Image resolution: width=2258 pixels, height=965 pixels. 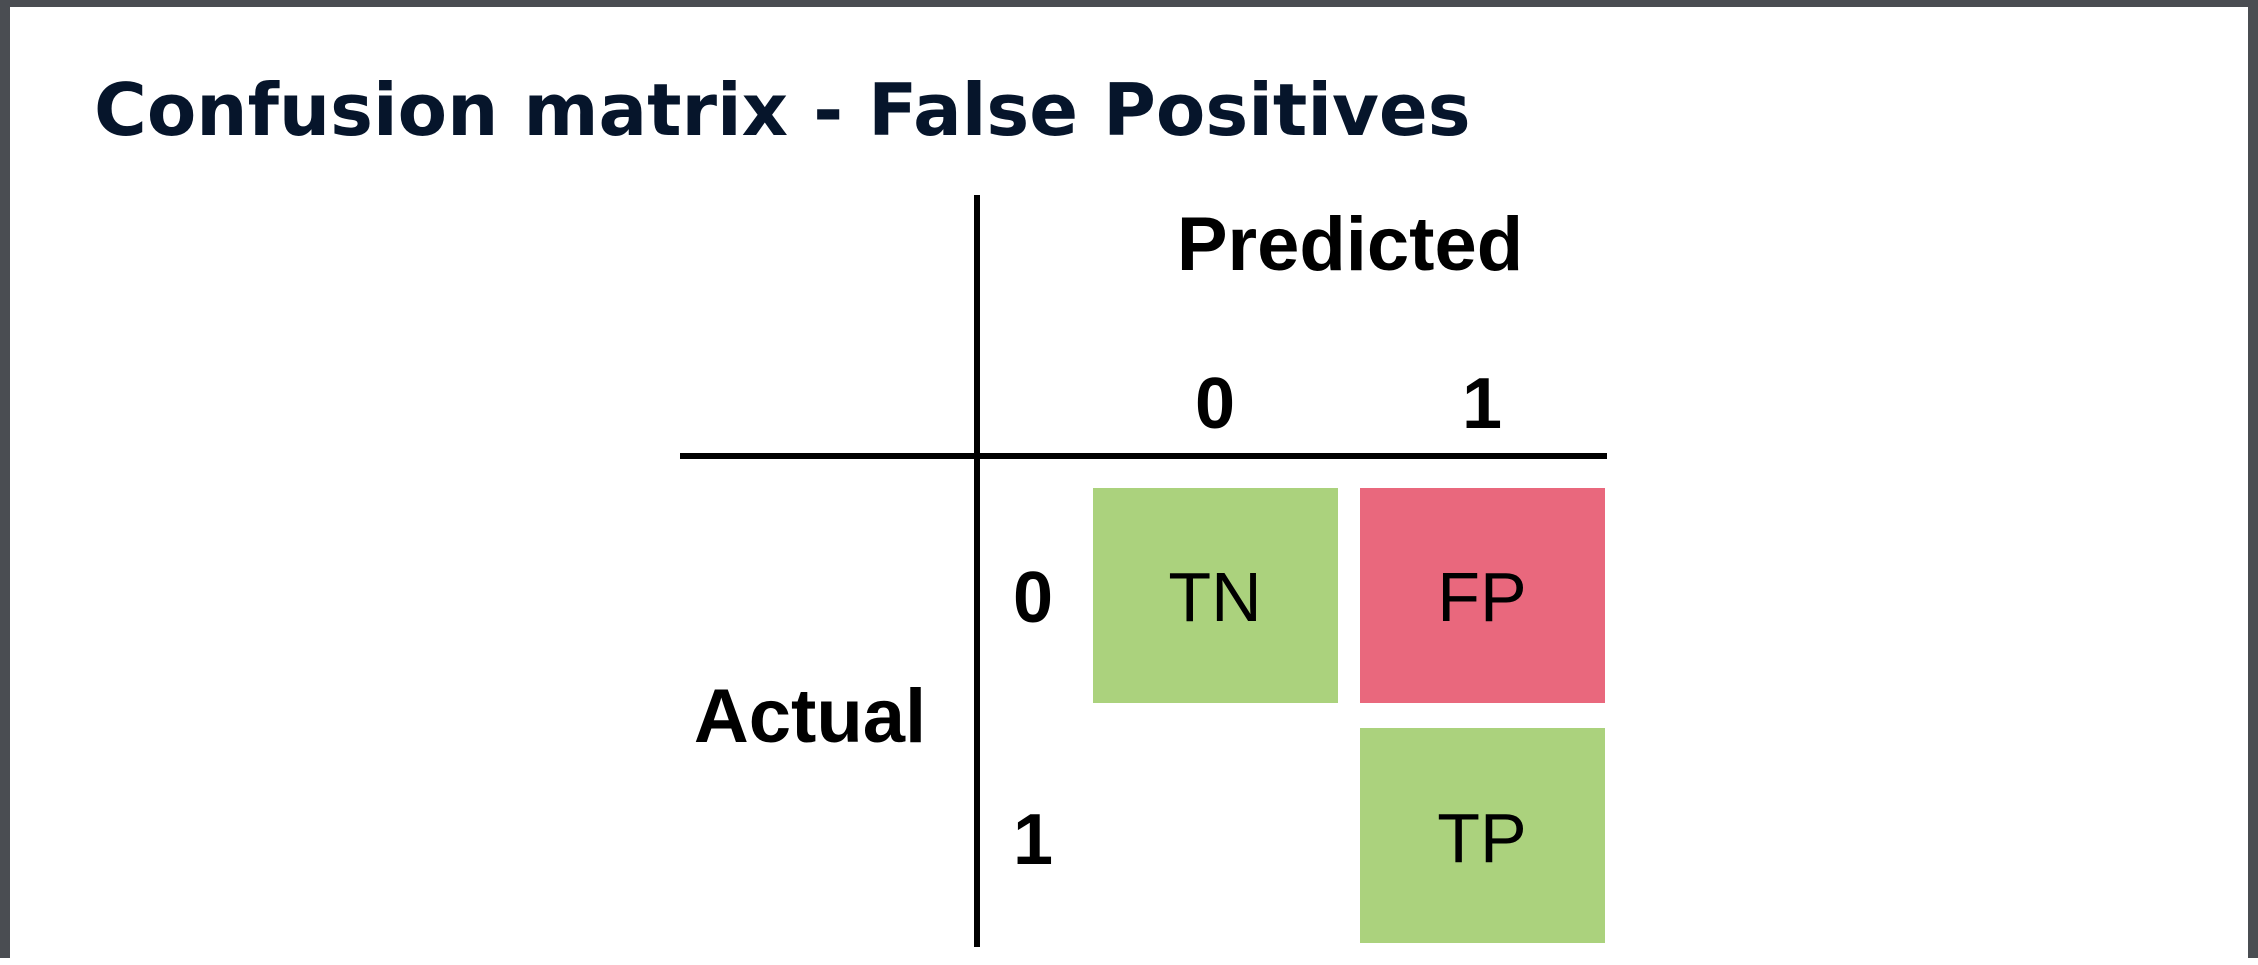 What do you see at coordinates (1033, 598) in the screenshot?
I see `actual-class-0: 0` at bounding box center [1033, 598].